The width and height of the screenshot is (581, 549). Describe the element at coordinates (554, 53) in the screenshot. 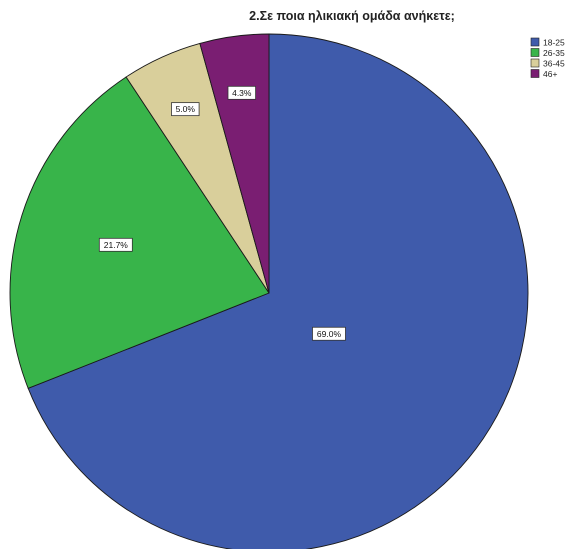

I see `legend-label: 26-35` at that location.